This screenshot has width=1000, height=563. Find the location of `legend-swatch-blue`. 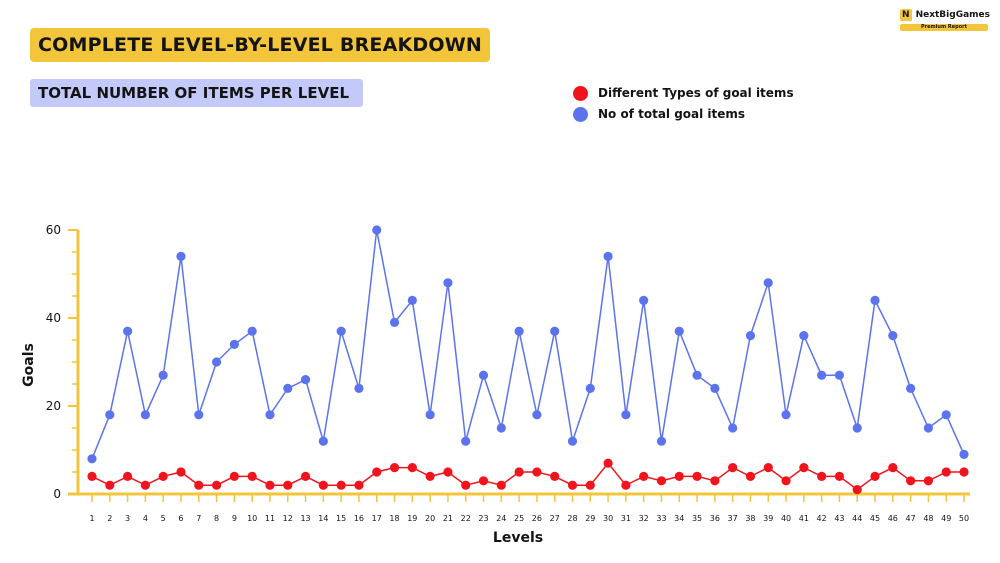

legend-swatch-blue is located at coordinates (580, 114).